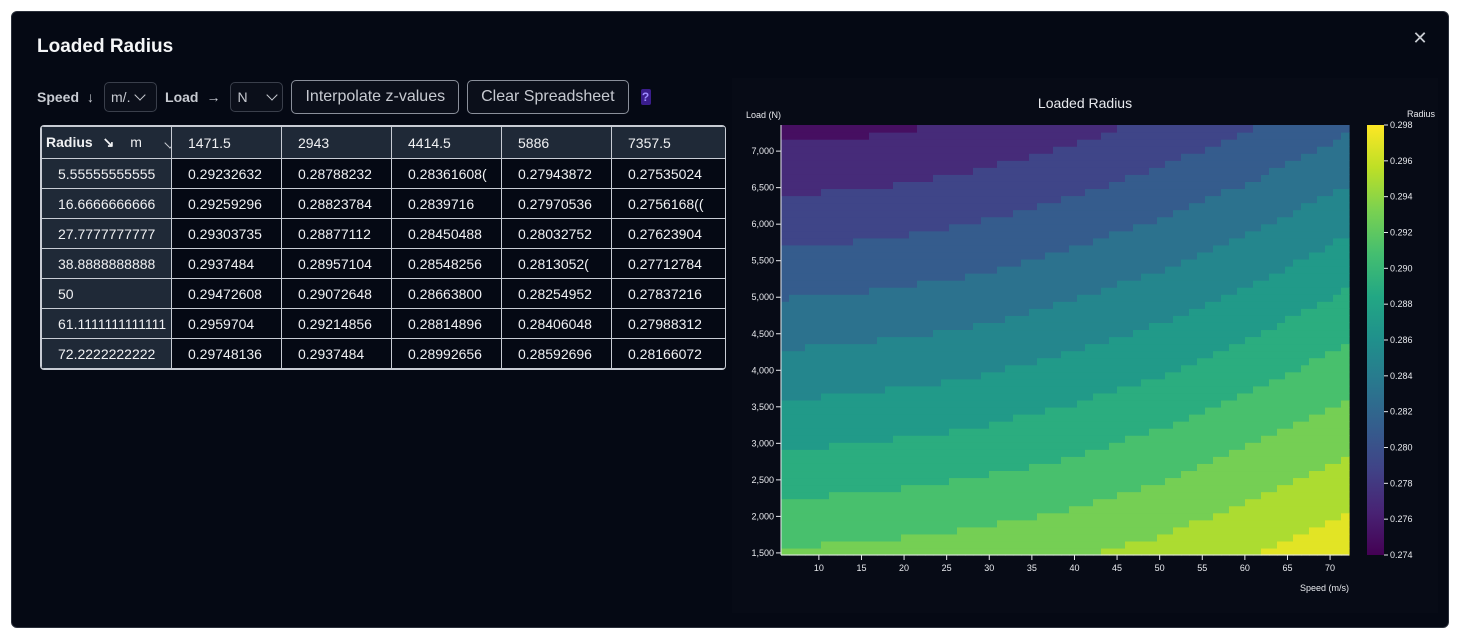 This screenshot has width=1460, height=639. What do you see at coordinates (106, 293) in the screenshot?
I see `row-header: 50` at bounding box center [106, 293].